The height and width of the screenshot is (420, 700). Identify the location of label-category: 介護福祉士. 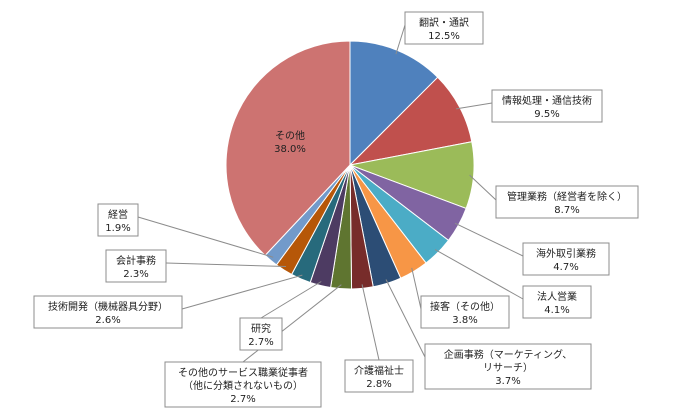
(379, 370).